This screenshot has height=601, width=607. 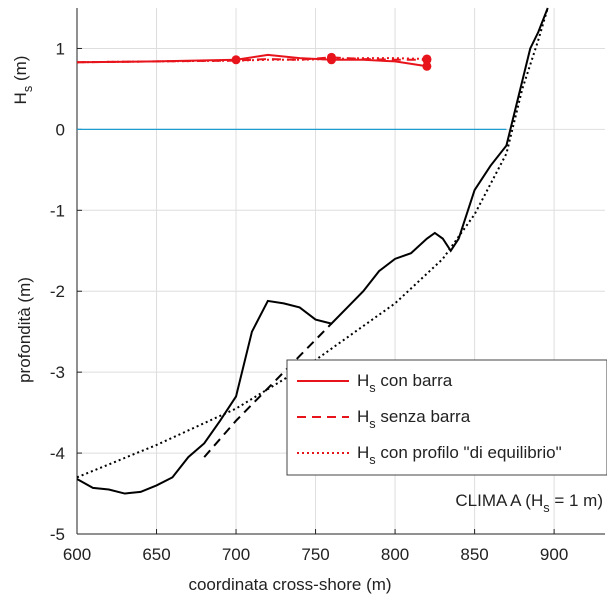 What do you see at coordinates (60, 48) in the screenshot?
I see `y-tick-label: 1` at bounding box center [60, 48].